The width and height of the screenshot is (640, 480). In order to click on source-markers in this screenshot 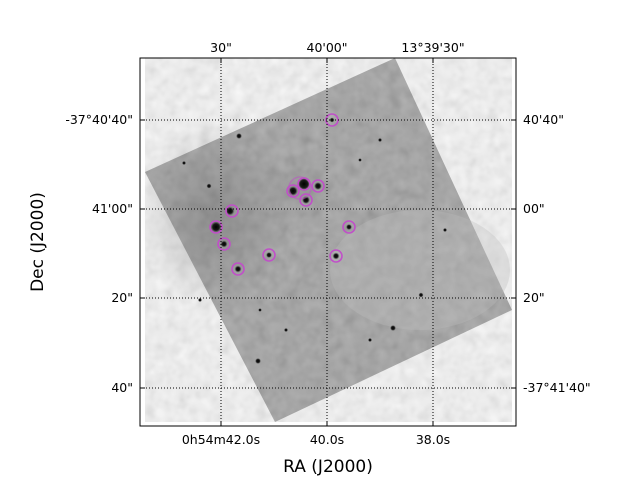, I will do `click(282, 194)`.